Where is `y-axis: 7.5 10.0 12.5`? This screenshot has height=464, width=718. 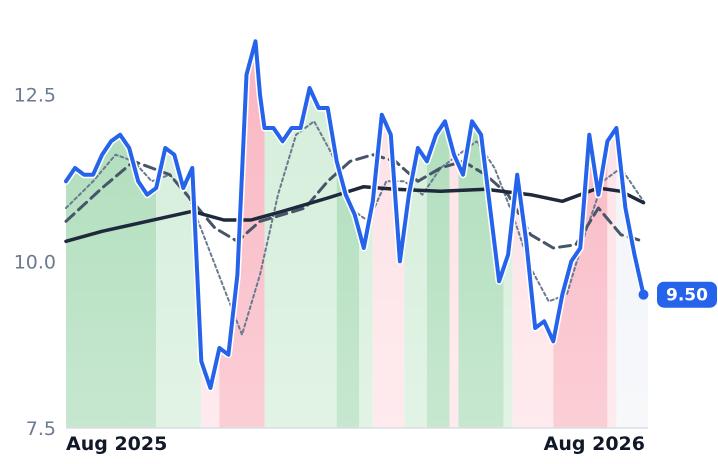 y-axis: 7.5 10.0 12.5 is located at coordinates (35, 262).